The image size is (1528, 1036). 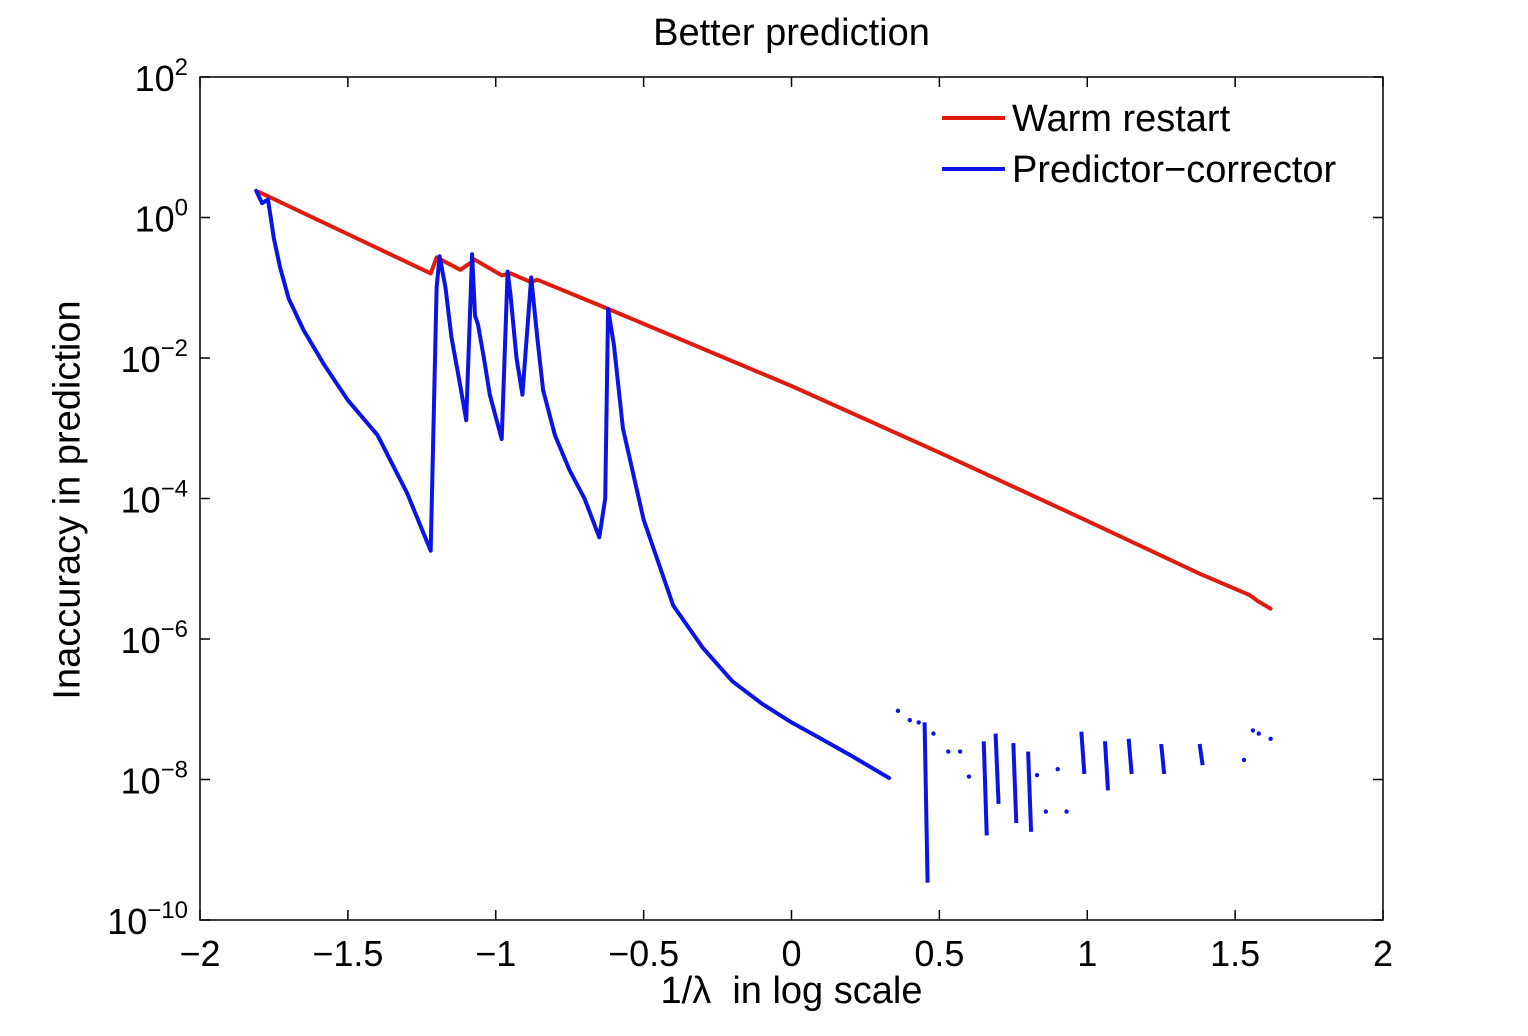 What do you see at coordinates (1174, 170) in the screenshot?
I see `legend-label-predictor-corrector: Predictor−corrector` at bounding box center [1174, 170].